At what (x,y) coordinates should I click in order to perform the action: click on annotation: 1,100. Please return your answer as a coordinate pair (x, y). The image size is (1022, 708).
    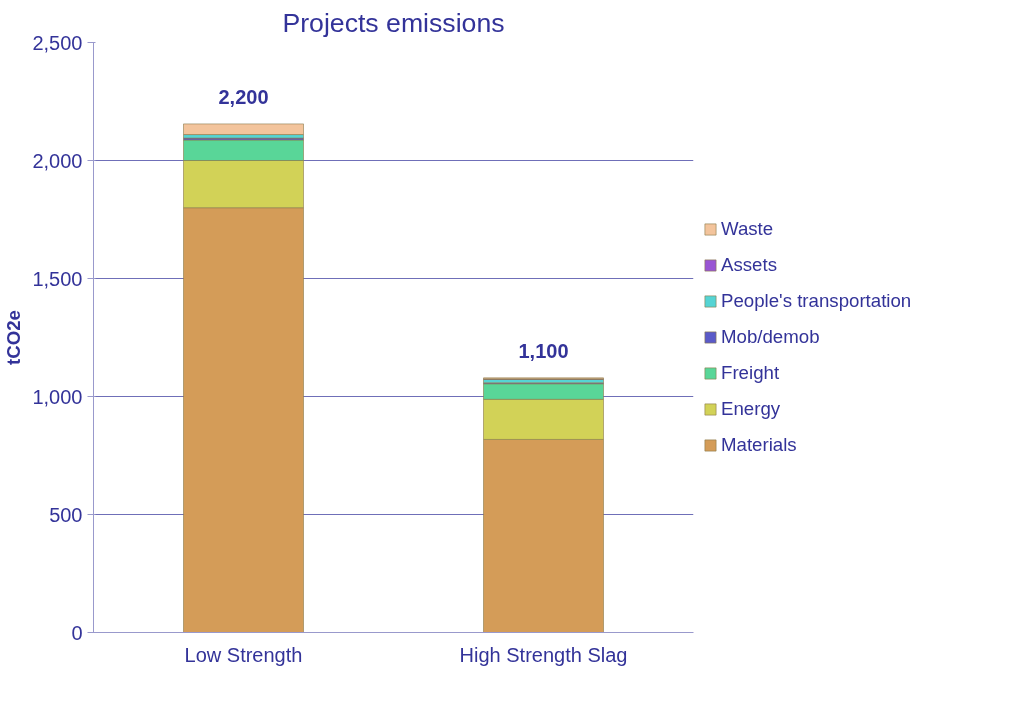
    Looking at the image, I should click on (543, 350).